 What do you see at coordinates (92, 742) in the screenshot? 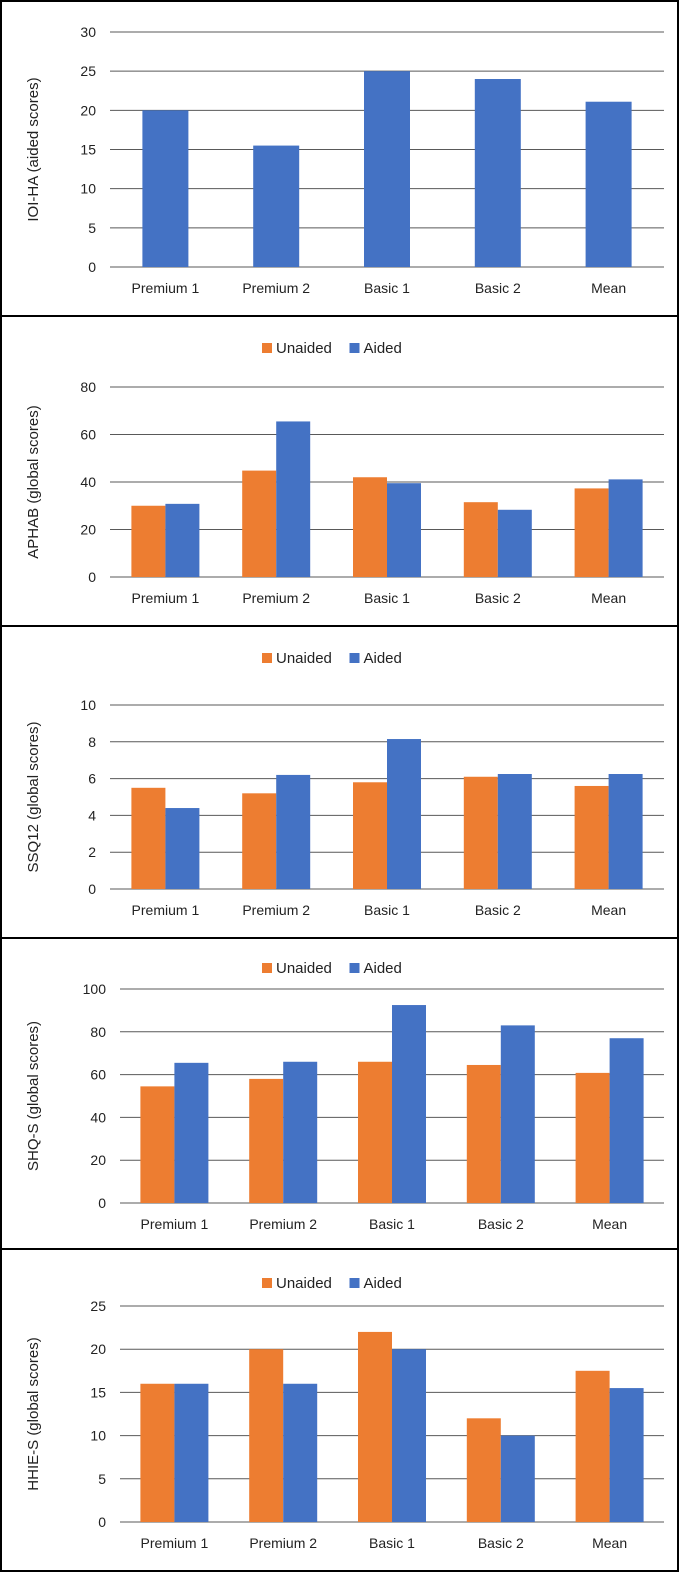
I see `y-tick-label: 8` at bounding box center [92, 742].